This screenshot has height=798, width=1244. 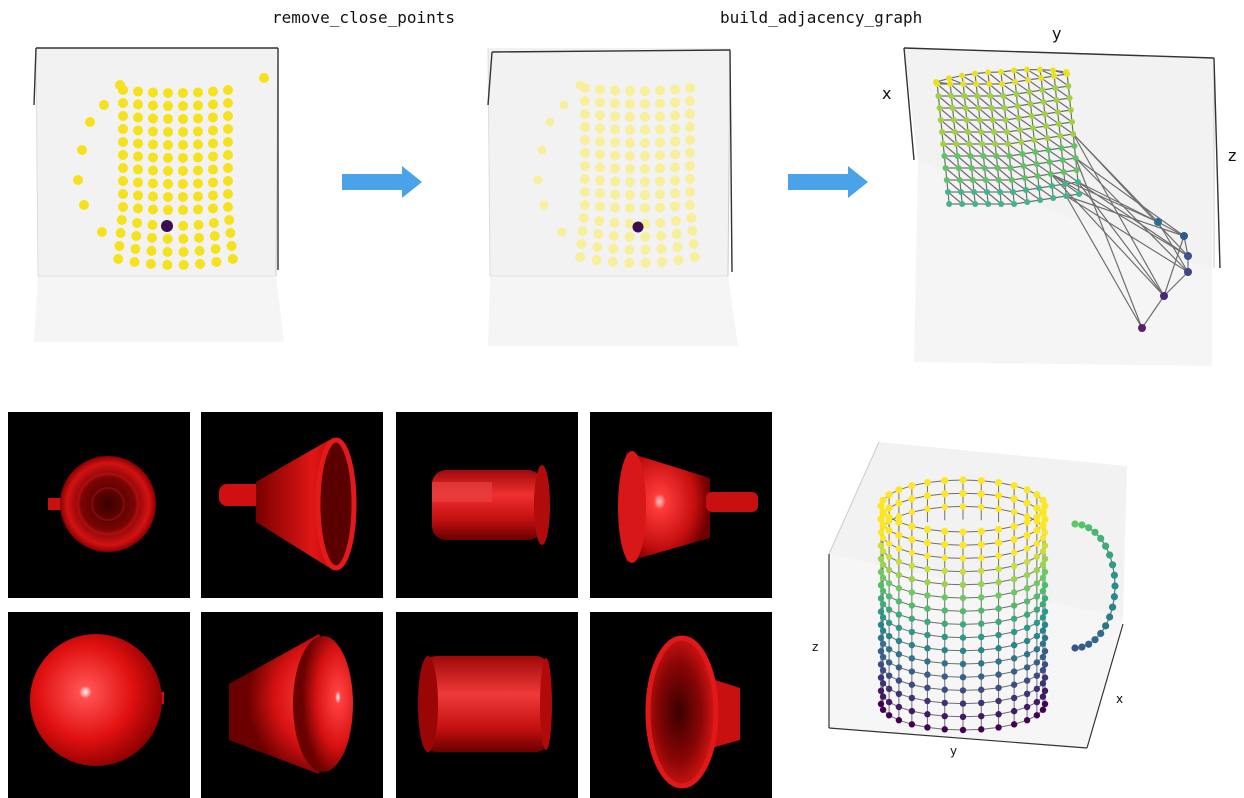 I want to click on mug-axis-x-label: x, so click(x=1119, y=699).